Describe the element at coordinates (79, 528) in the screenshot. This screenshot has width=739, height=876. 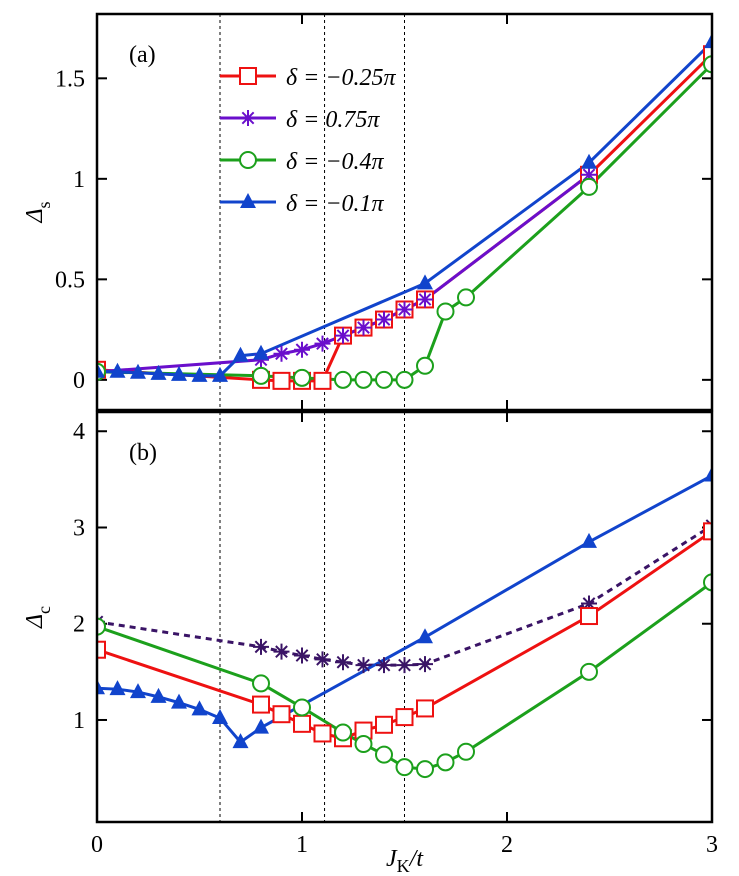
I see `y-tick-label: 3` at that location.